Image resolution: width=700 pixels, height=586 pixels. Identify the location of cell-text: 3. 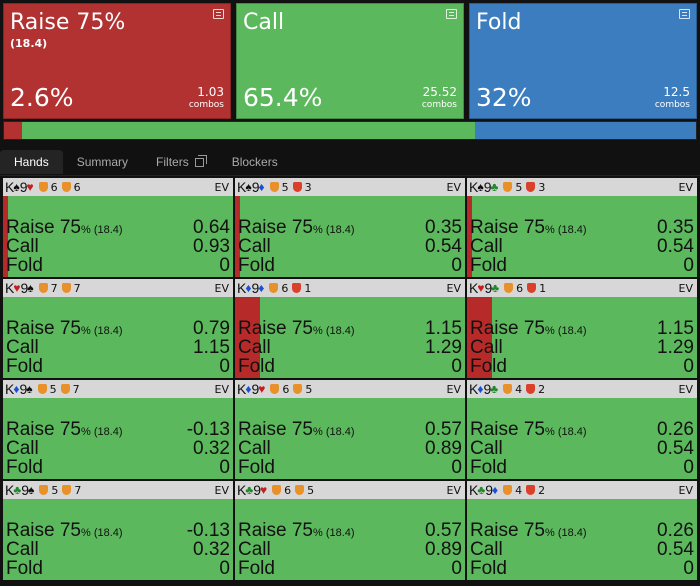
(542, 187).